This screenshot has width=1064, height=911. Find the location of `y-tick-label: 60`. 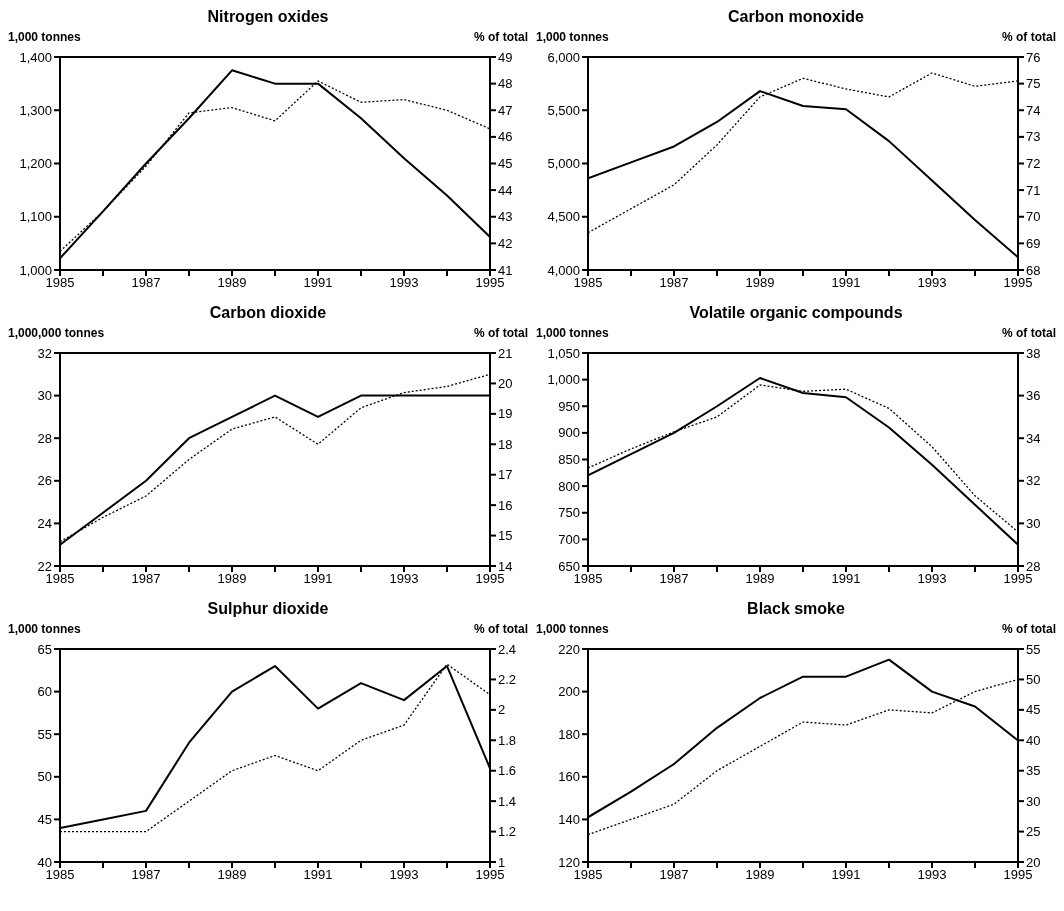

y-tick-label: 60 is located at coordinates (44, 692).